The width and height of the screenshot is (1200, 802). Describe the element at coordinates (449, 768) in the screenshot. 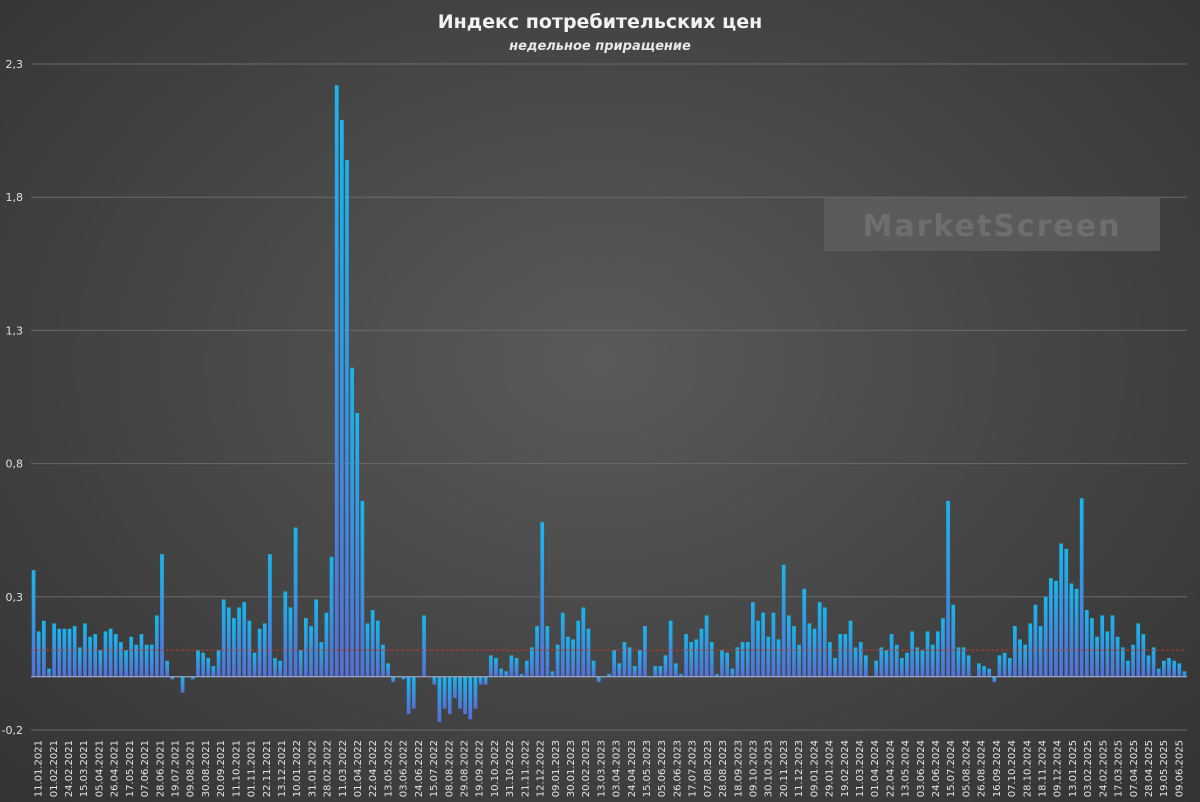

I see `x-tick-label: 08.08.2022` at that location.